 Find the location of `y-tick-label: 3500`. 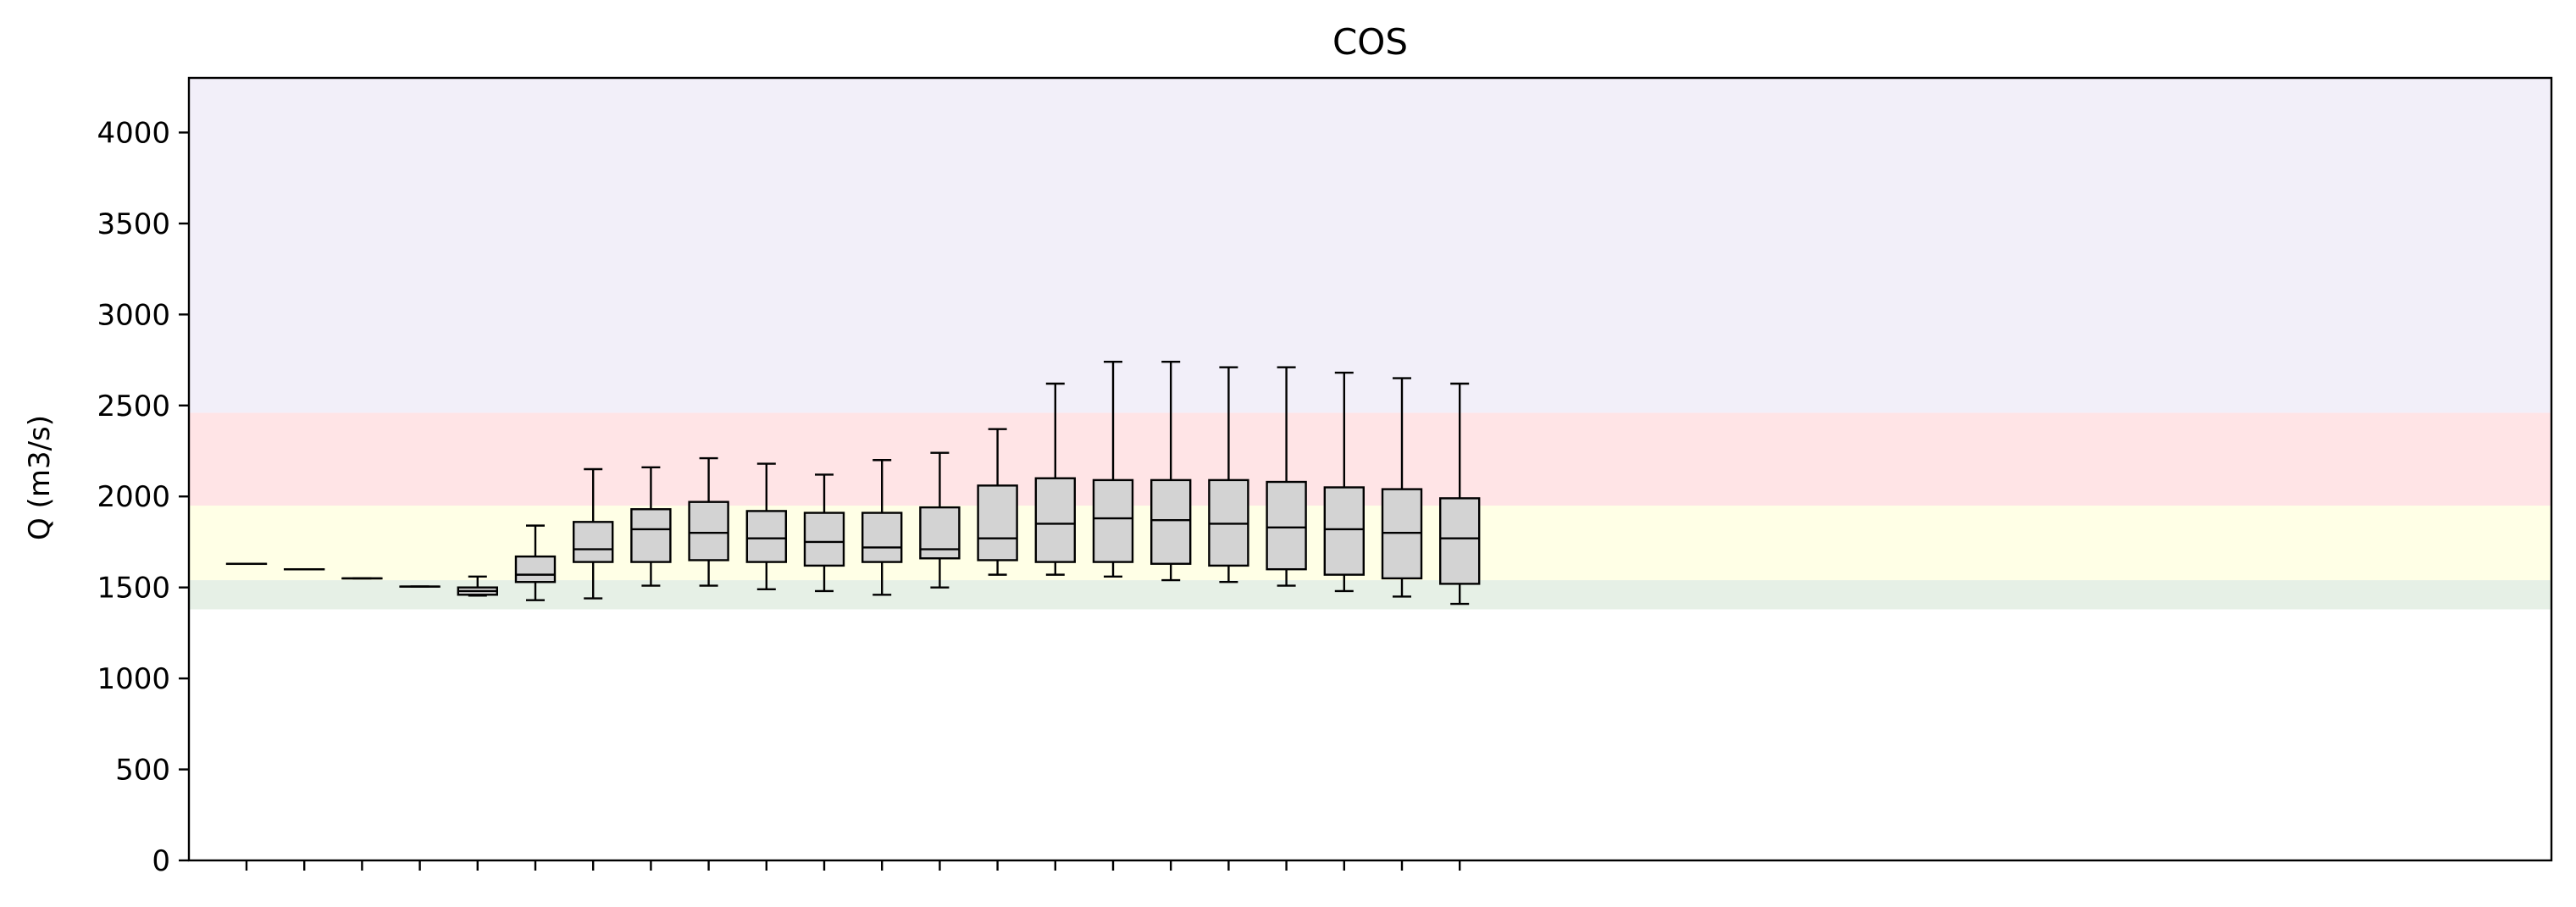

y-tick-label: 3500 is located at coordinates (133, 224).